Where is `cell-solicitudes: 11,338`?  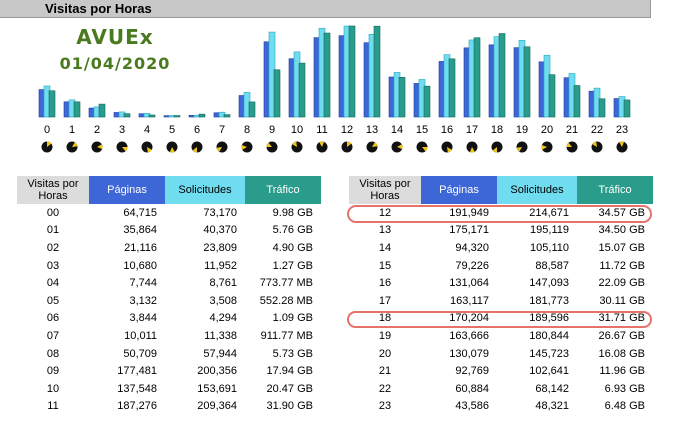 cell-solicitudes: 11,338 is located at coordinates (220, 335).